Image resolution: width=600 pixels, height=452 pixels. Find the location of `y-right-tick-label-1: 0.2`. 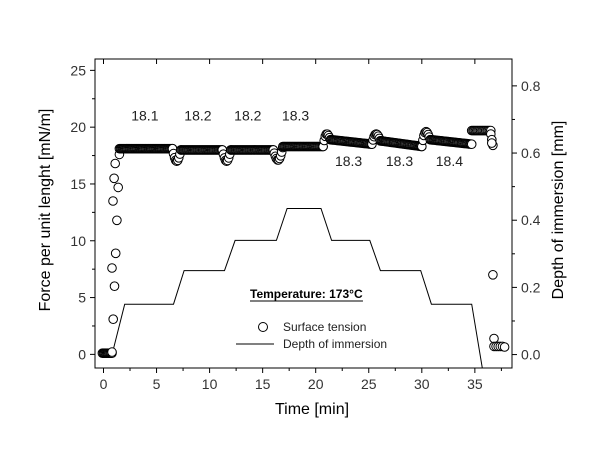

y-right-tick-label-1: 0.2 is located at coordinates (531, 287).